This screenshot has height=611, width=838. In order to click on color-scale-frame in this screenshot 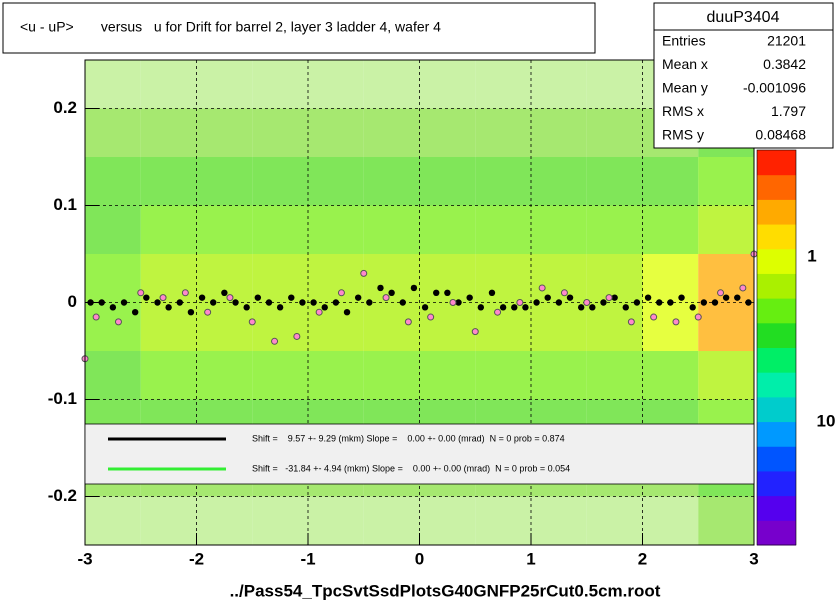, I will do `click(776, 347)`.